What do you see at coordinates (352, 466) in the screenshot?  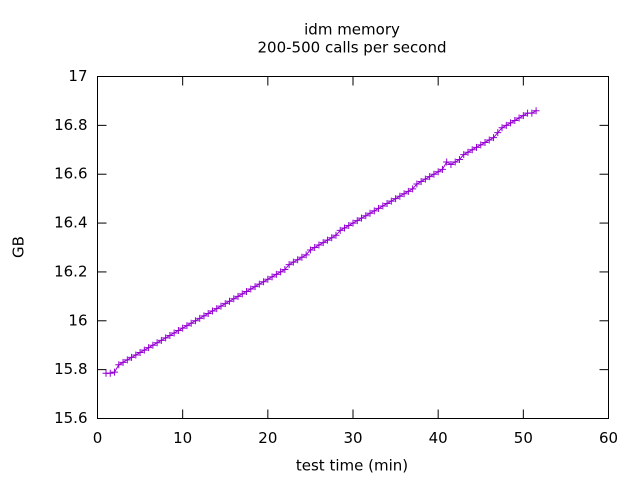 I see `x-axis-label: test time (min)` at bounding box center [352, 466].